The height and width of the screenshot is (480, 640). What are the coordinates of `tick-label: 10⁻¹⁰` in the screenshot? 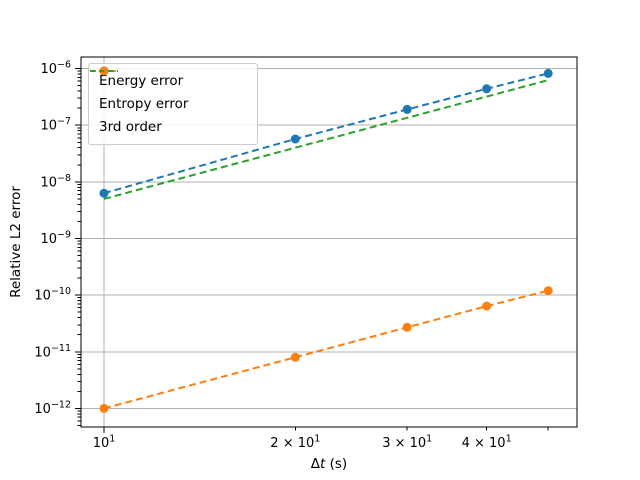 It's located at (52, 295).